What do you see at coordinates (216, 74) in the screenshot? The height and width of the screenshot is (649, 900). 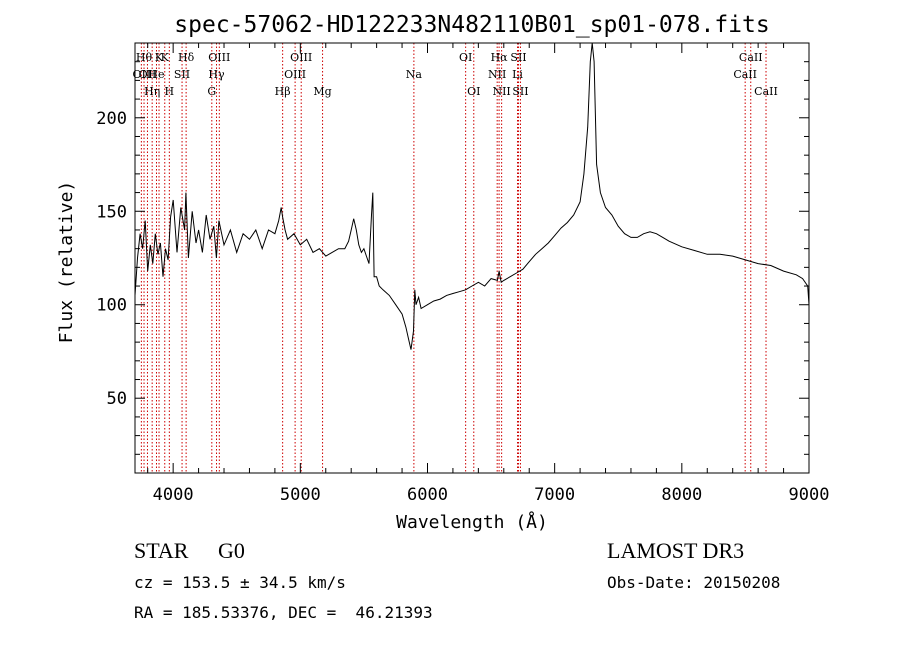 I see `spectral-line-label: Hγ` at bounding box center [216, 74].